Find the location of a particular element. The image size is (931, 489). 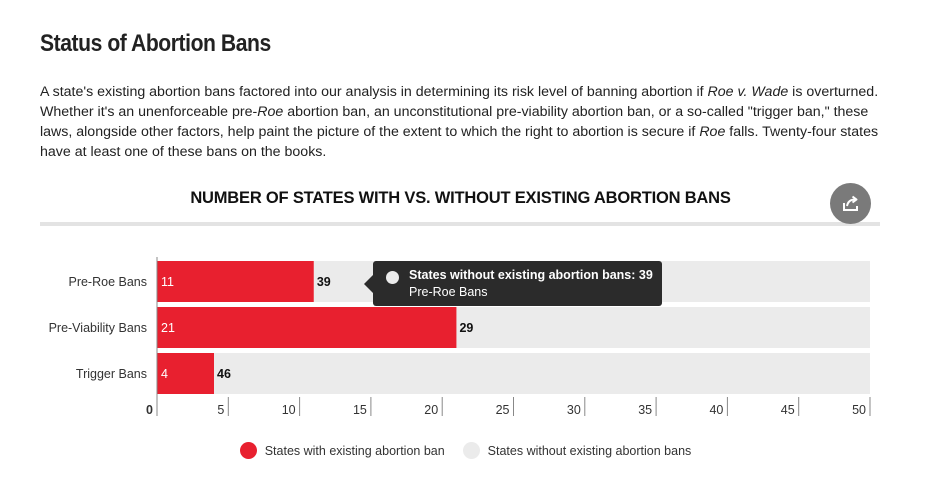

legend-swatch-with-bans is located at coordinates (248, 450).